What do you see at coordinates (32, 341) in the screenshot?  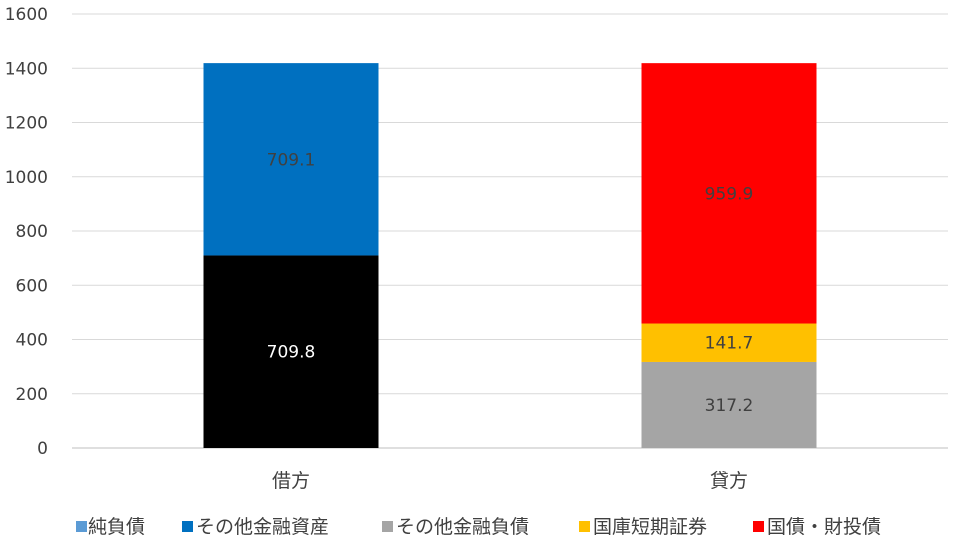 I see `y-tick-label: 400` at bounding box center [32, 341].